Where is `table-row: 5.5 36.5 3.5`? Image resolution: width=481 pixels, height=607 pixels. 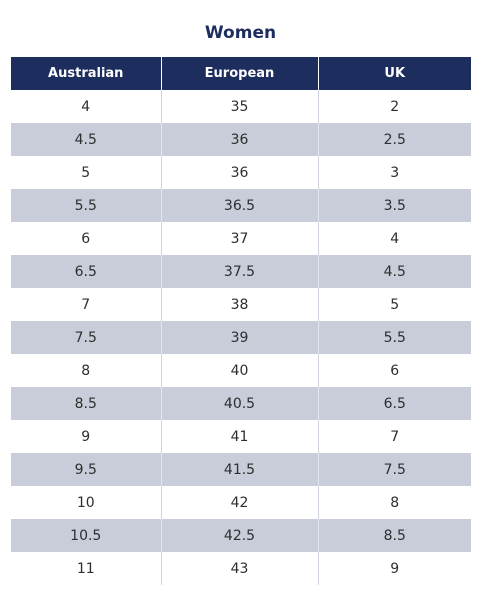
table-row: 5.5 36.5 3.5 is located at coordinates (241, 205).